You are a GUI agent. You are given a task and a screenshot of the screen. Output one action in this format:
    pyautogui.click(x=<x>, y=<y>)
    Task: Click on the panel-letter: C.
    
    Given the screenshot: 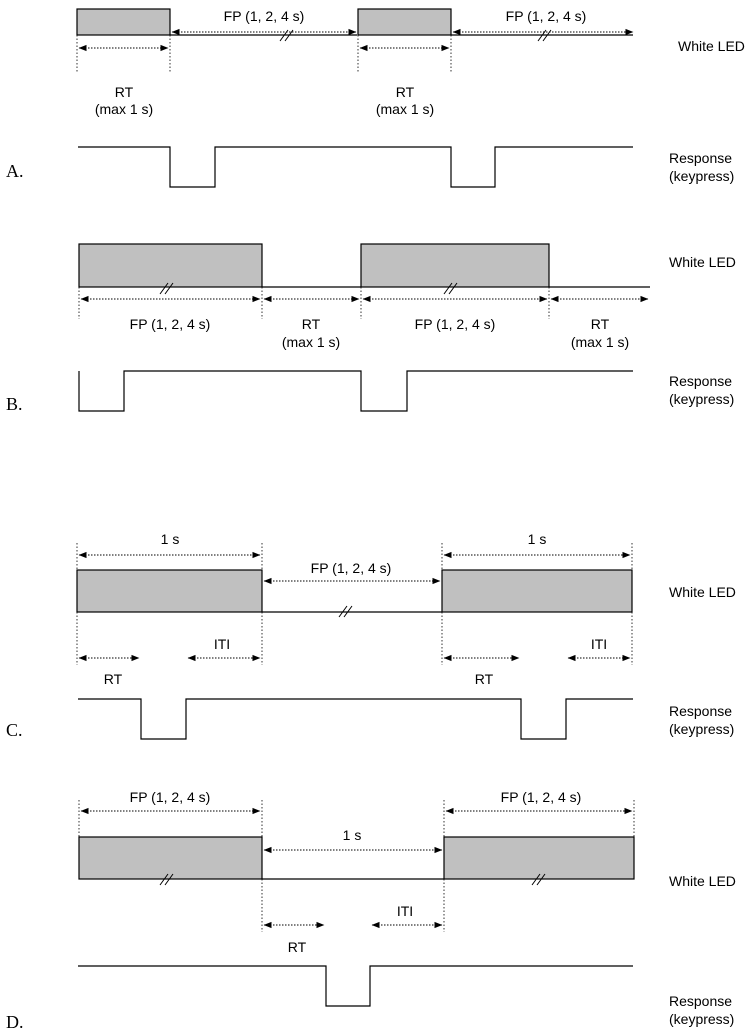 What is the action you would take?
    pyautogui.click(x=14, y=730)
    